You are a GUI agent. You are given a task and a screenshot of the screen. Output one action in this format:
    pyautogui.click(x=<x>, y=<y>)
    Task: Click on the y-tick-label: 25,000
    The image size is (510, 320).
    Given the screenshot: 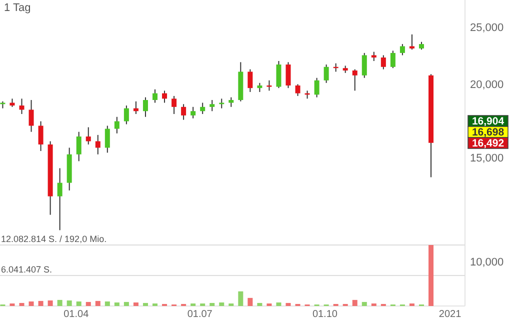 What is the action you would take?
    pyautogui.click(x=487, y=28)
    